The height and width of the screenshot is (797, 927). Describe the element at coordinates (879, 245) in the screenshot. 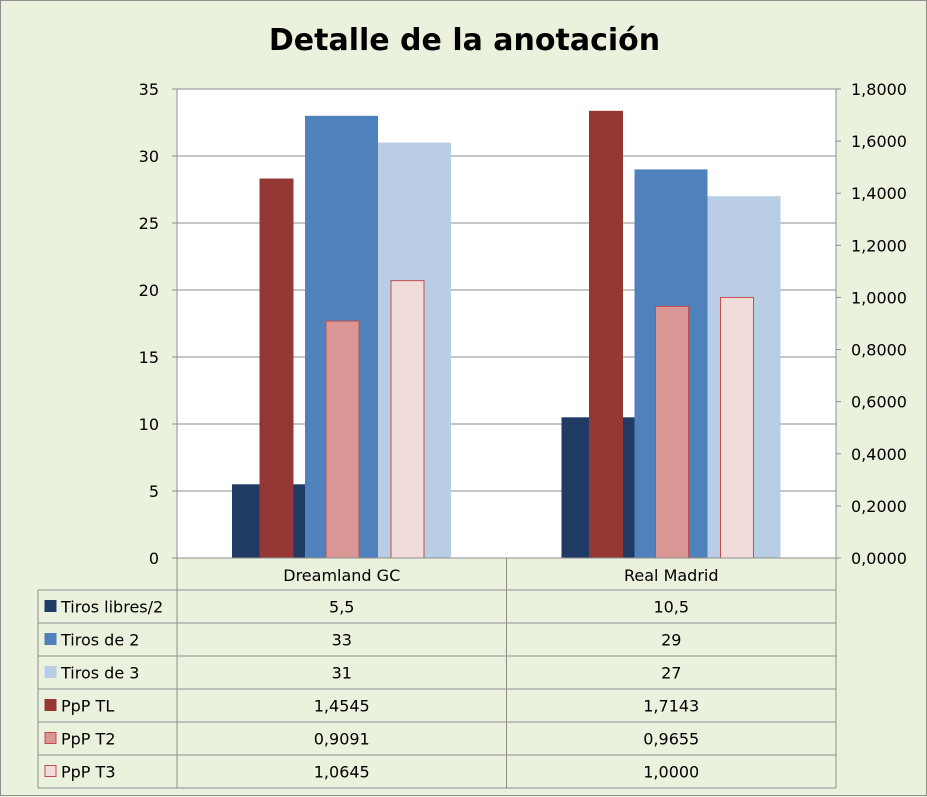

I see `y-right-tick-label: 1,2000` at that location.